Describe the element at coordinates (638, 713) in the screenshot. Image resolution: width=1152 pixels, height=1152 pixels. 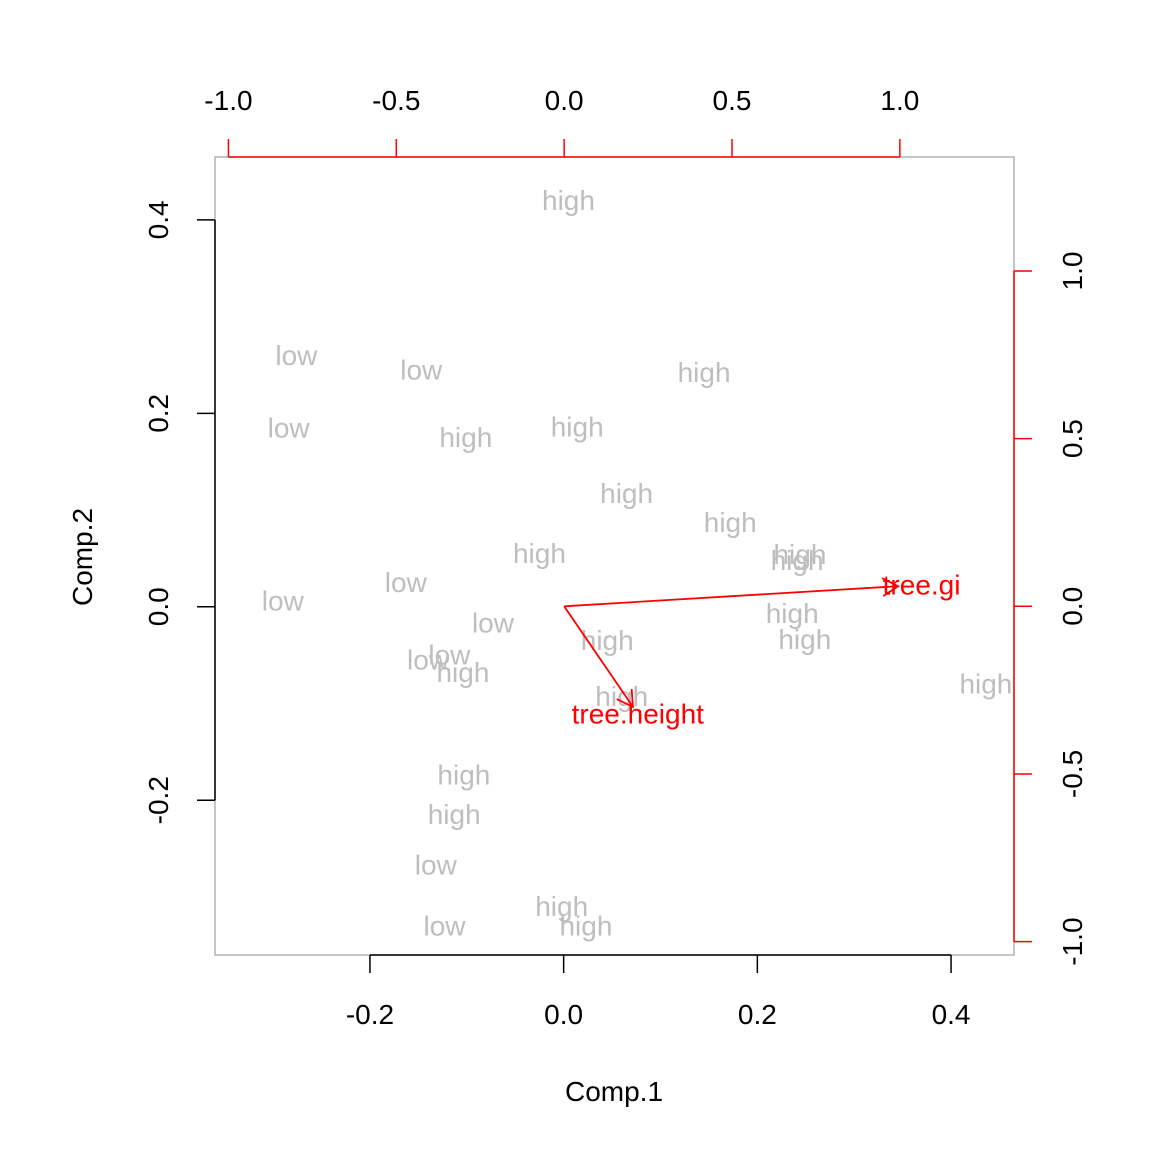
I see `loading-label-tree.height: tree.height` at that location.